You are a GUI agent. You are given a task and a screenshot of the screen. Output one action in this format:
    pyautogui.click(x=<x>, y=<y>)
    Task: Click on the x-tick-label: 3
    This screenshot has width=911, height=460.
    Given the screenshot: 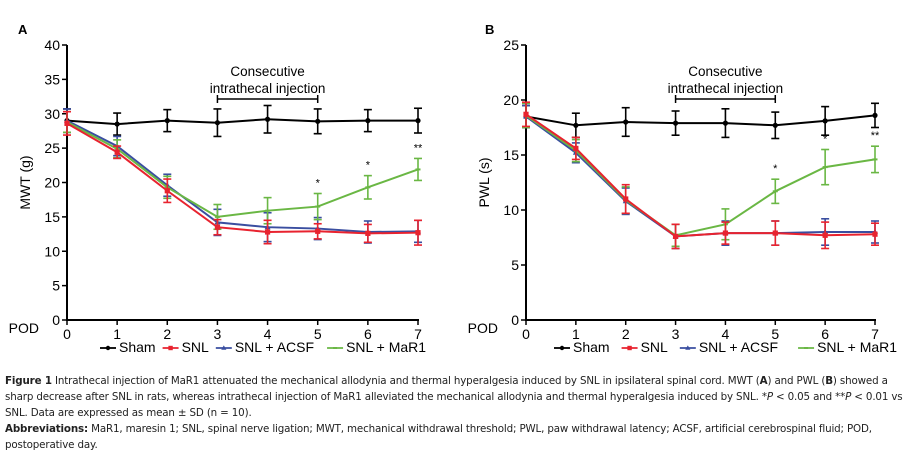 What is the action you would take?
    pyautogui.click(x=218, y=334)
    